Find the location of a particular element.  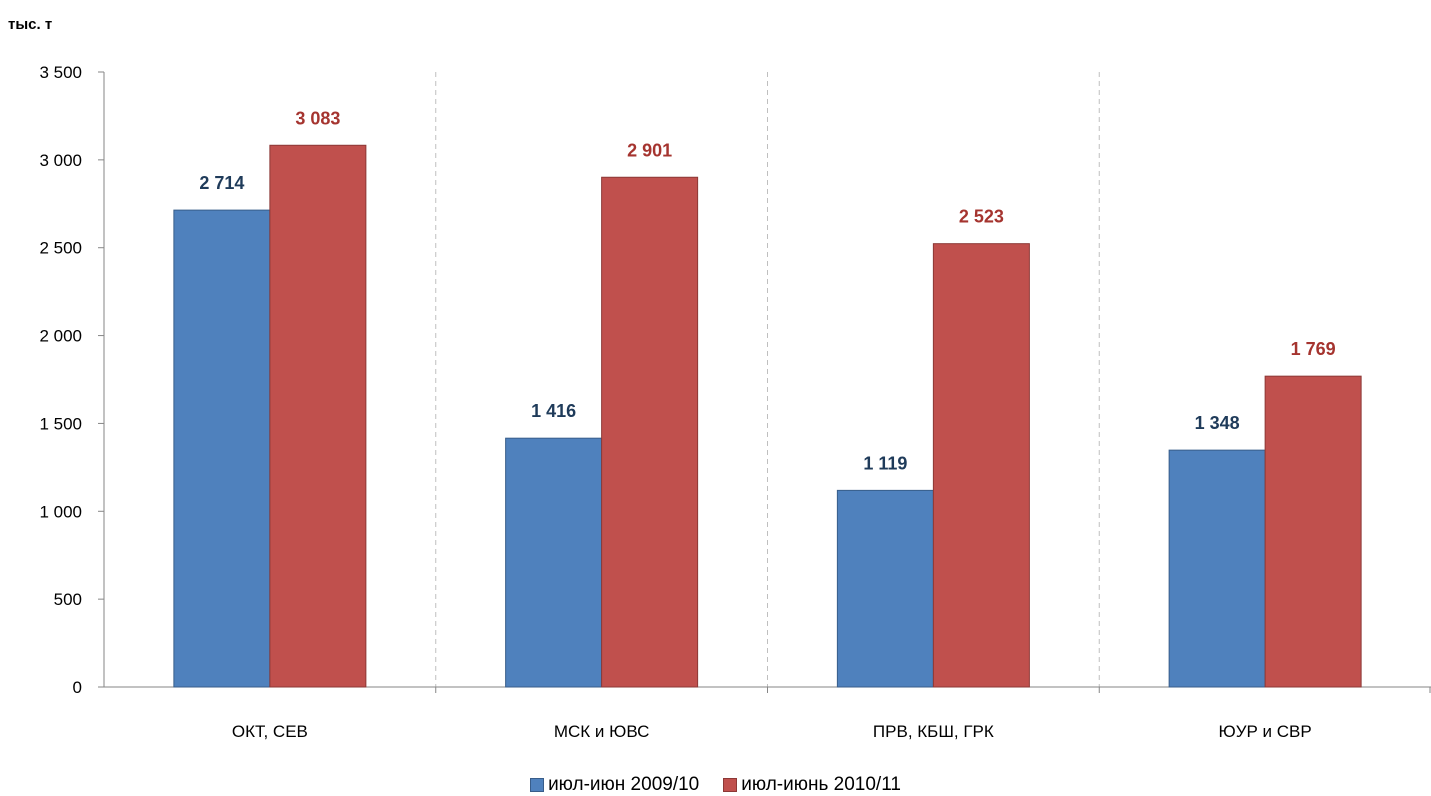

data-label: 1 119 is located at coordinates (885, 463).